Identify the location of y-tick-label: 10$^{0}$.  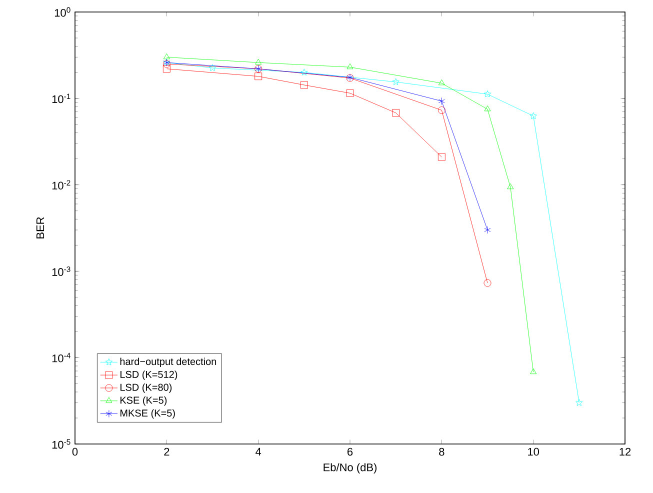
(62, 12).